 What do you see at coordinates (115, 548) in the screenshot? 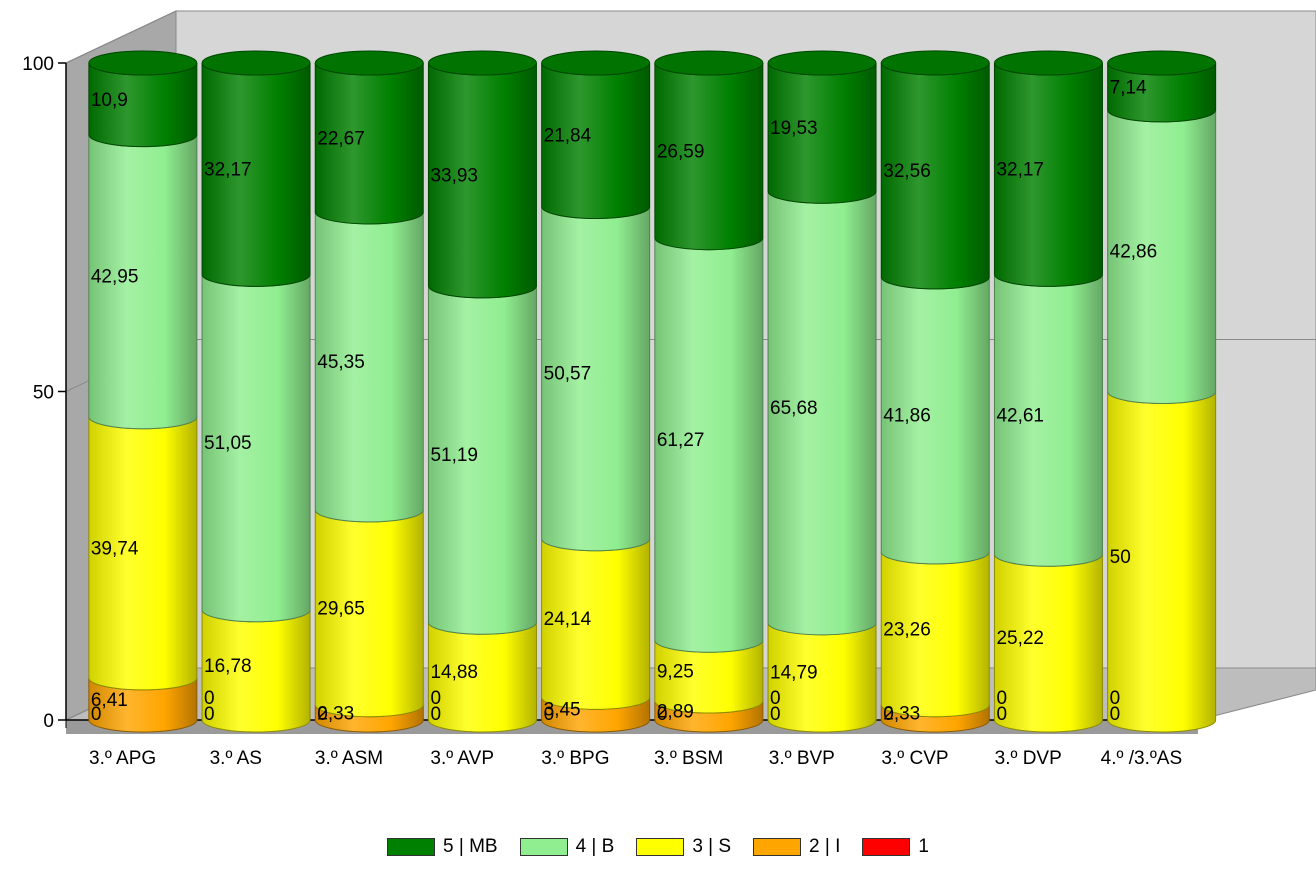
I see `data-label: 39,74` at bounding box center [115, 548].